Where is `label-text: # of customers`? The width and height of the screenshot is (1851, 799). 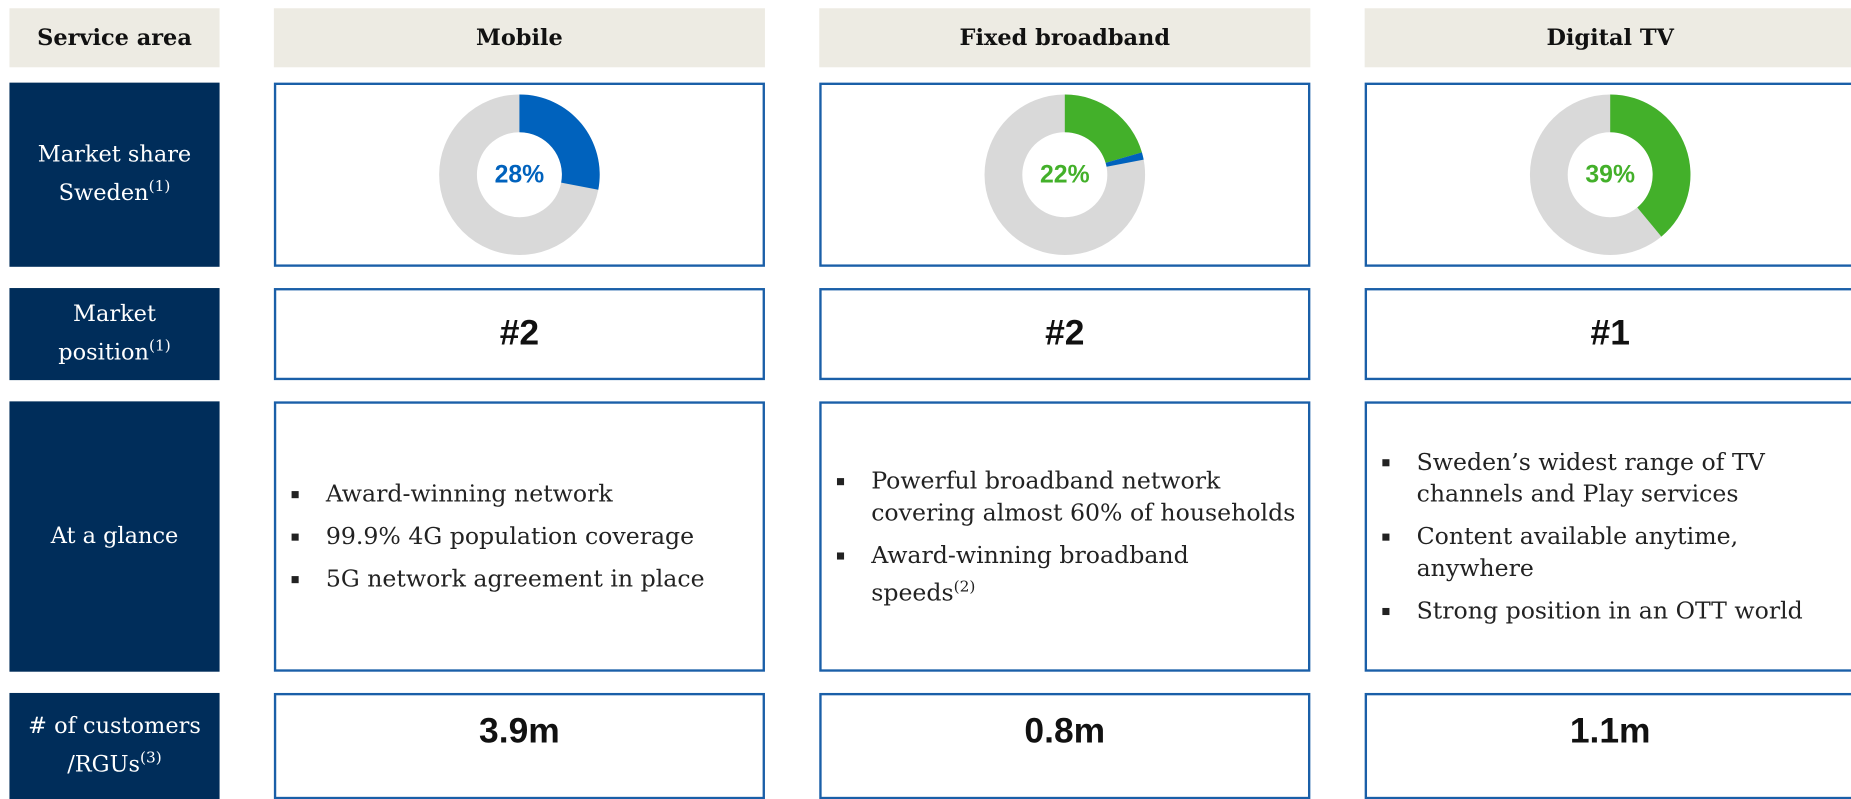 label-text: # of customers is located at coordinates (114, 726).